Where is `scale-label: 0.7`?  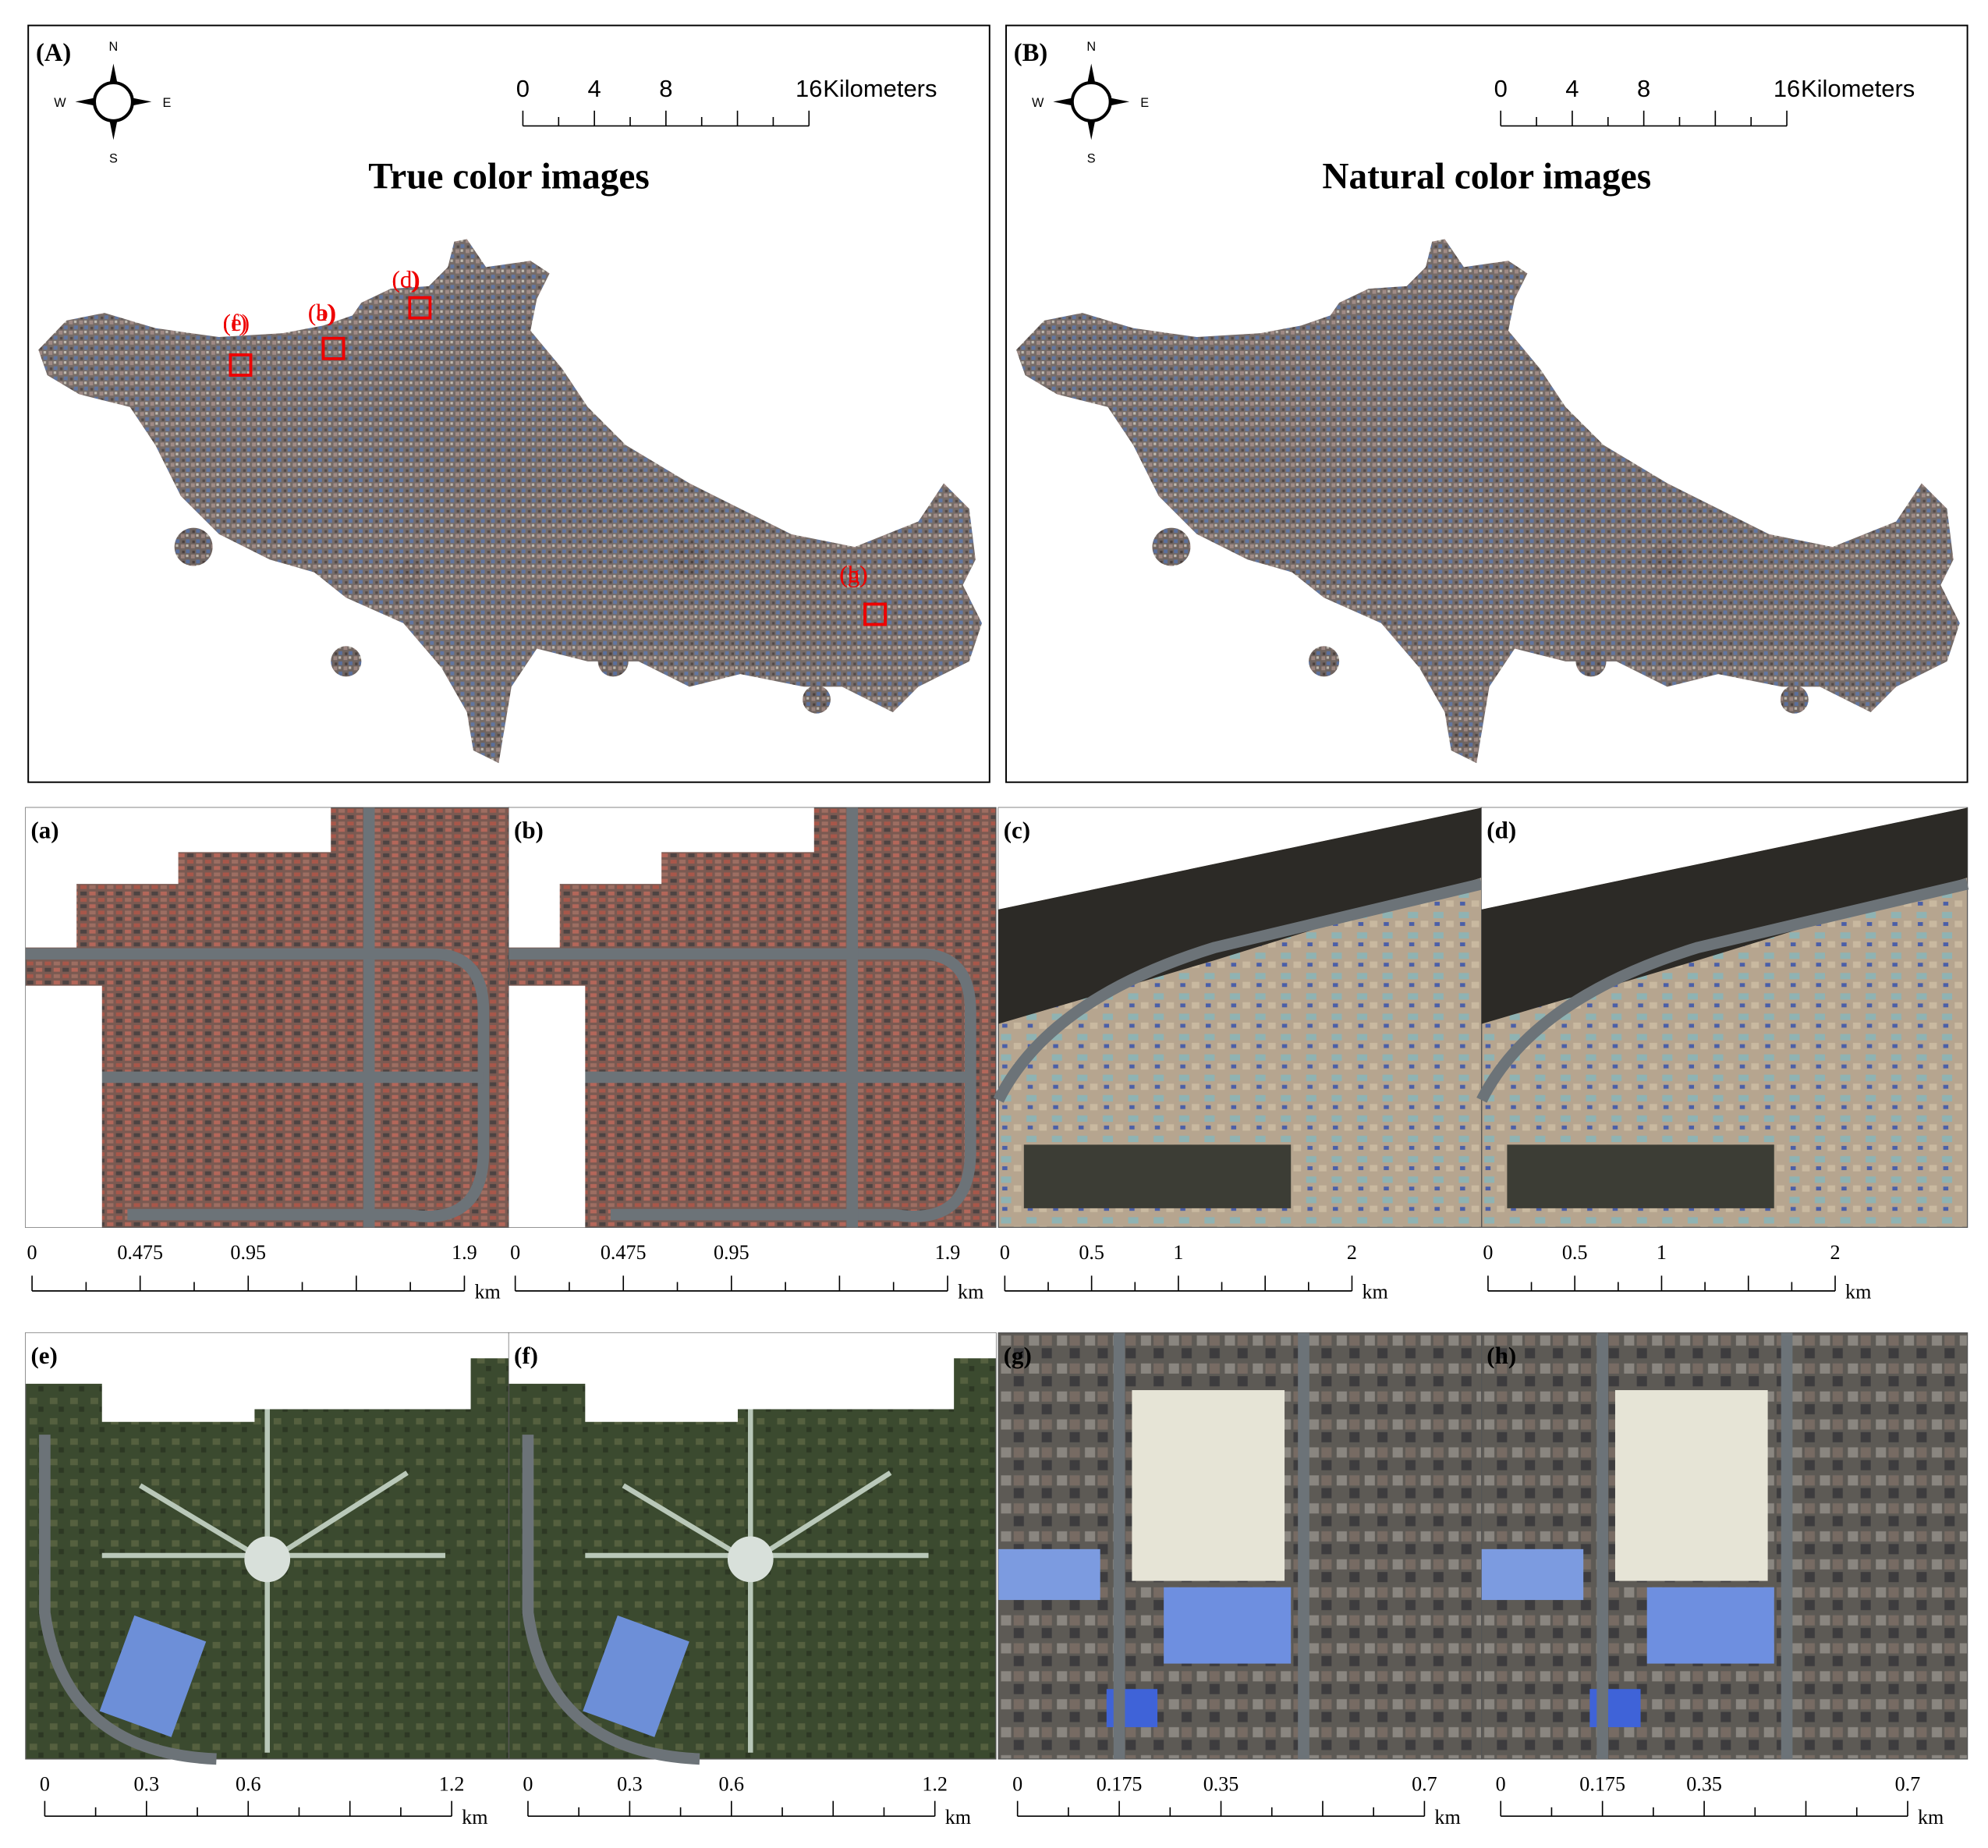
scale-label: 0.7 is located at coordinates (1424, 1784).